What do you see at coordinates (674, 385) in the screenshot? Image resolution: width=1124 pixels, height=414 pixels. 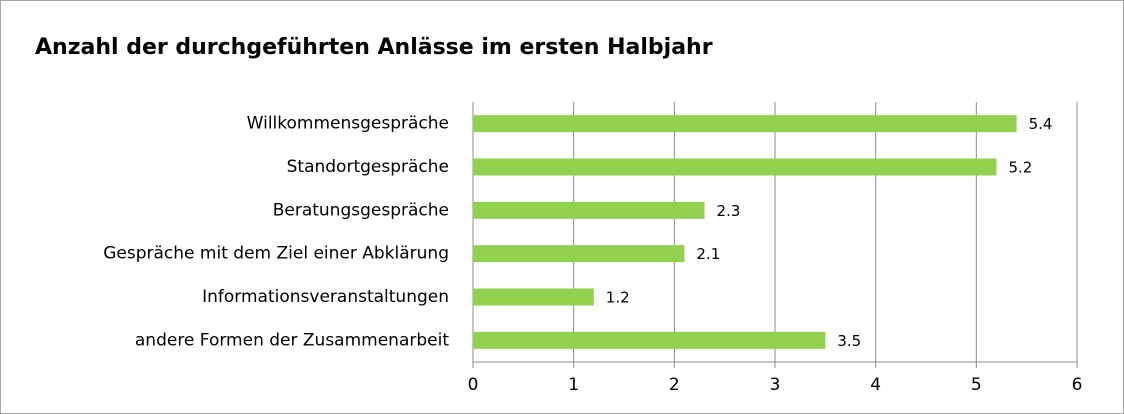 I see `x-tick-label: 2` at bounding box center [674, 385].